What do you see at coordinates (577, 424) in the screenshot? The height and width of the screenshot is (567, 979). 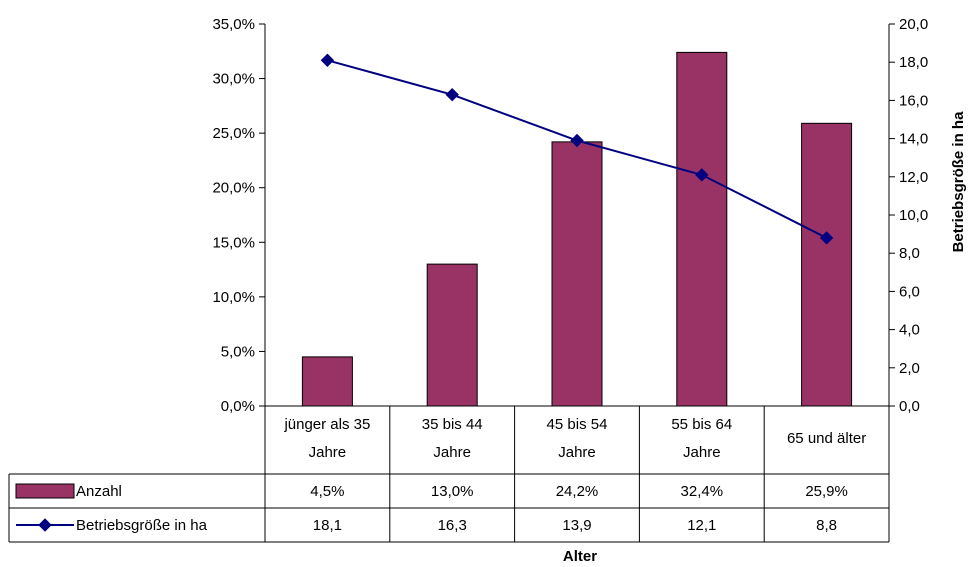 I see `category-label-line: 45 bis 54` at bounding box center [577, 424].